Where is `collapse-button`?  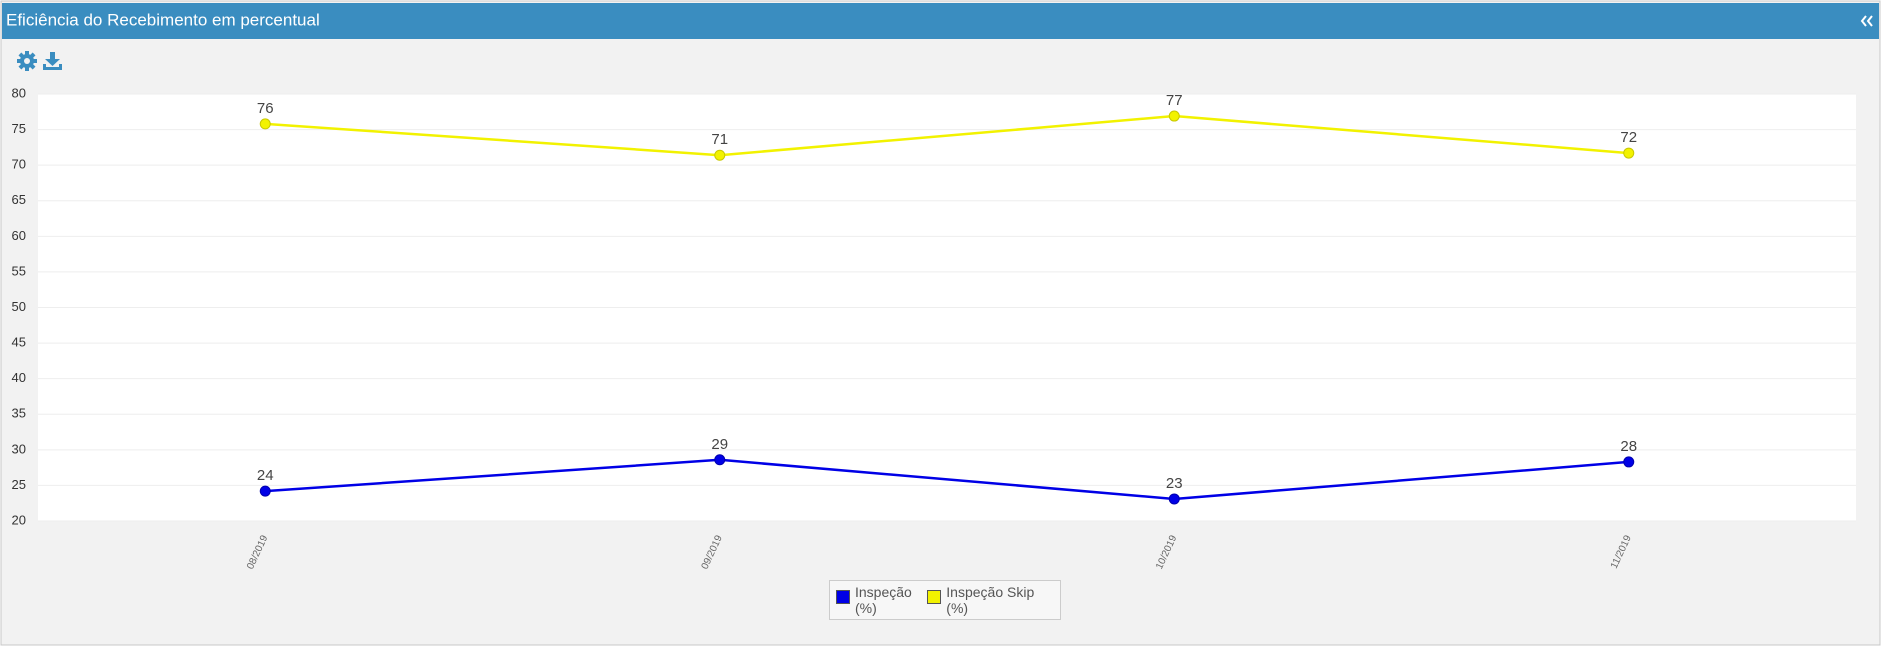
collapse-button is located at coordinates (1866, 21).